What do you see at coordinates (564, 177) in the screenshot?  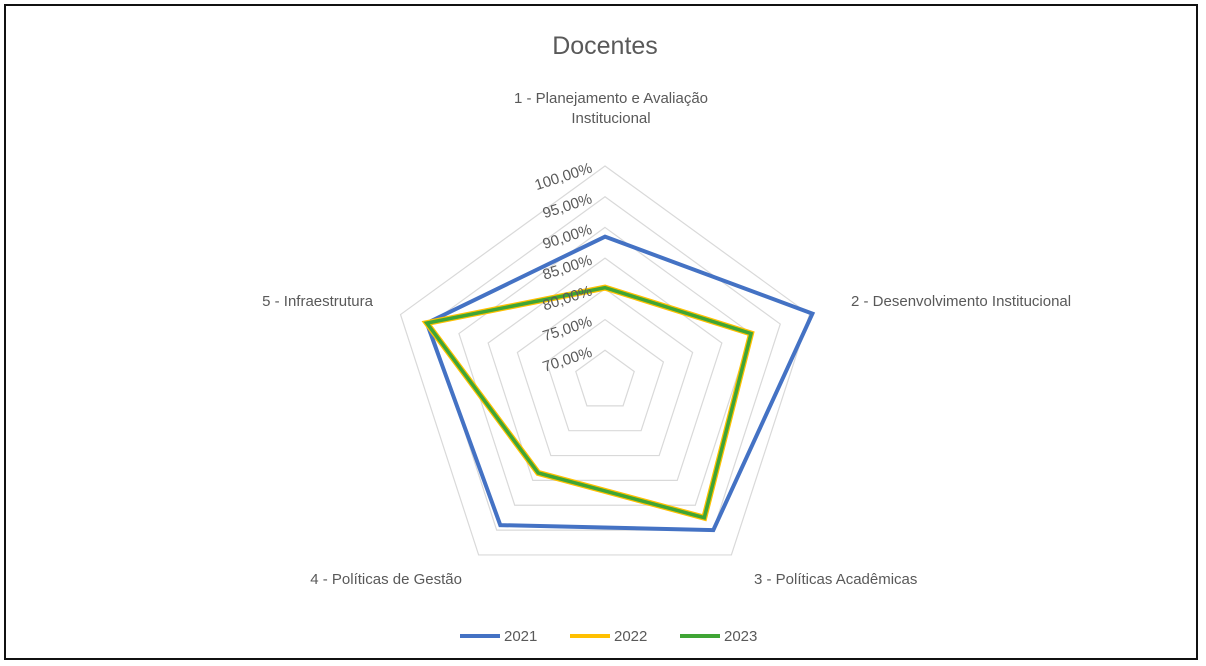 I see `tick-label-6: 100,00%` at bounding box center [564, 177].